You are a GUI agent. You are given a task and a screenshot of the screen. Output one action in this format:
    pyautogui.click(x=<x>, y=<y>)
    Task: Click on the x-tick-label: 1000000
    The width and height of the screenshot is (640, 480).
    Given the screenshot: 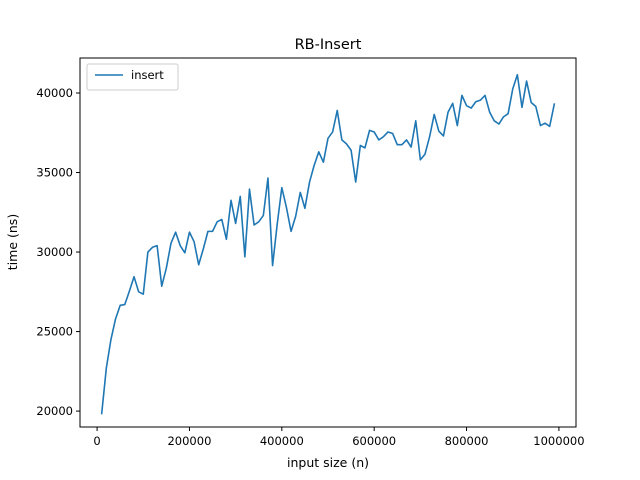 What is the action you would take?
    pyautogui.click(x=558, y=441)
    